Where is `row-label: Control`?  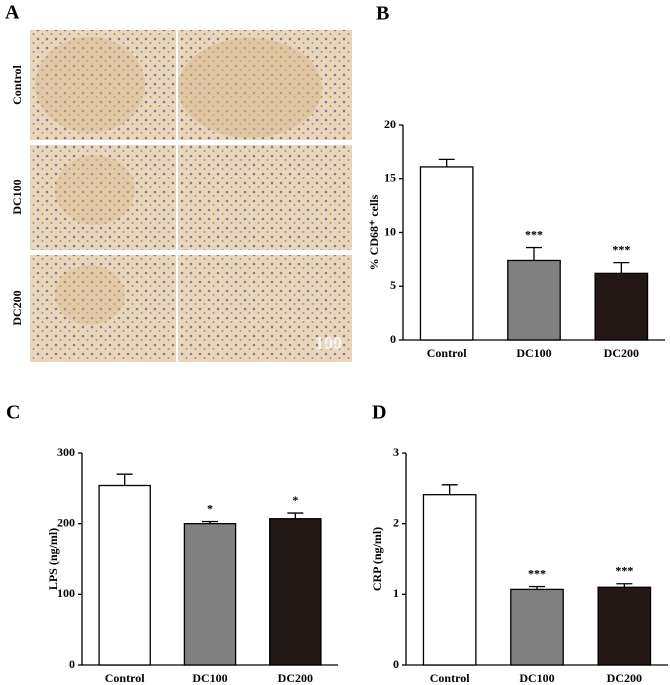 row-label: Control is located at coordinates (17, 84).